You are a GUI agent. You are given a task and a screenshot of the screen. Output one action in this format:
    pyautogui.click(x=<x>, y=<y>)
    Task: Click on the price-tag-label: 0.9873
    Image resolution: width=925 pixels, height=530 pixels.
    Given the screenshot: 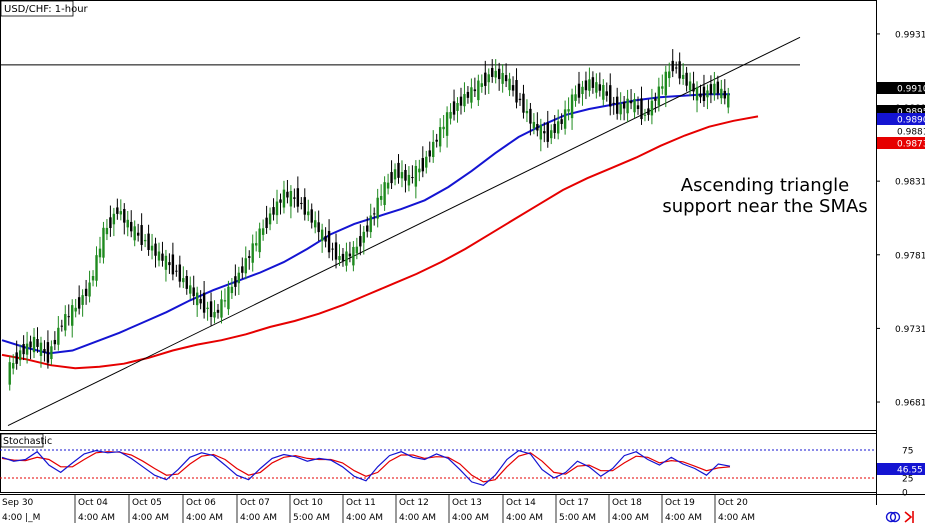 What is the action you would take?
    pyautogui.click(x=911, y=145)
    